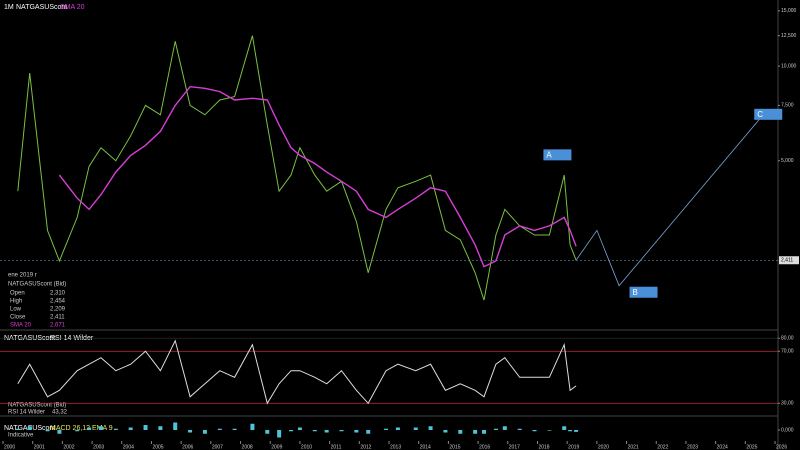 This screenshot has width=800, height=450. Describe the element at coordinates (787, 430) in the screenshot. I see `y-tick-label: 0,000` at that location.